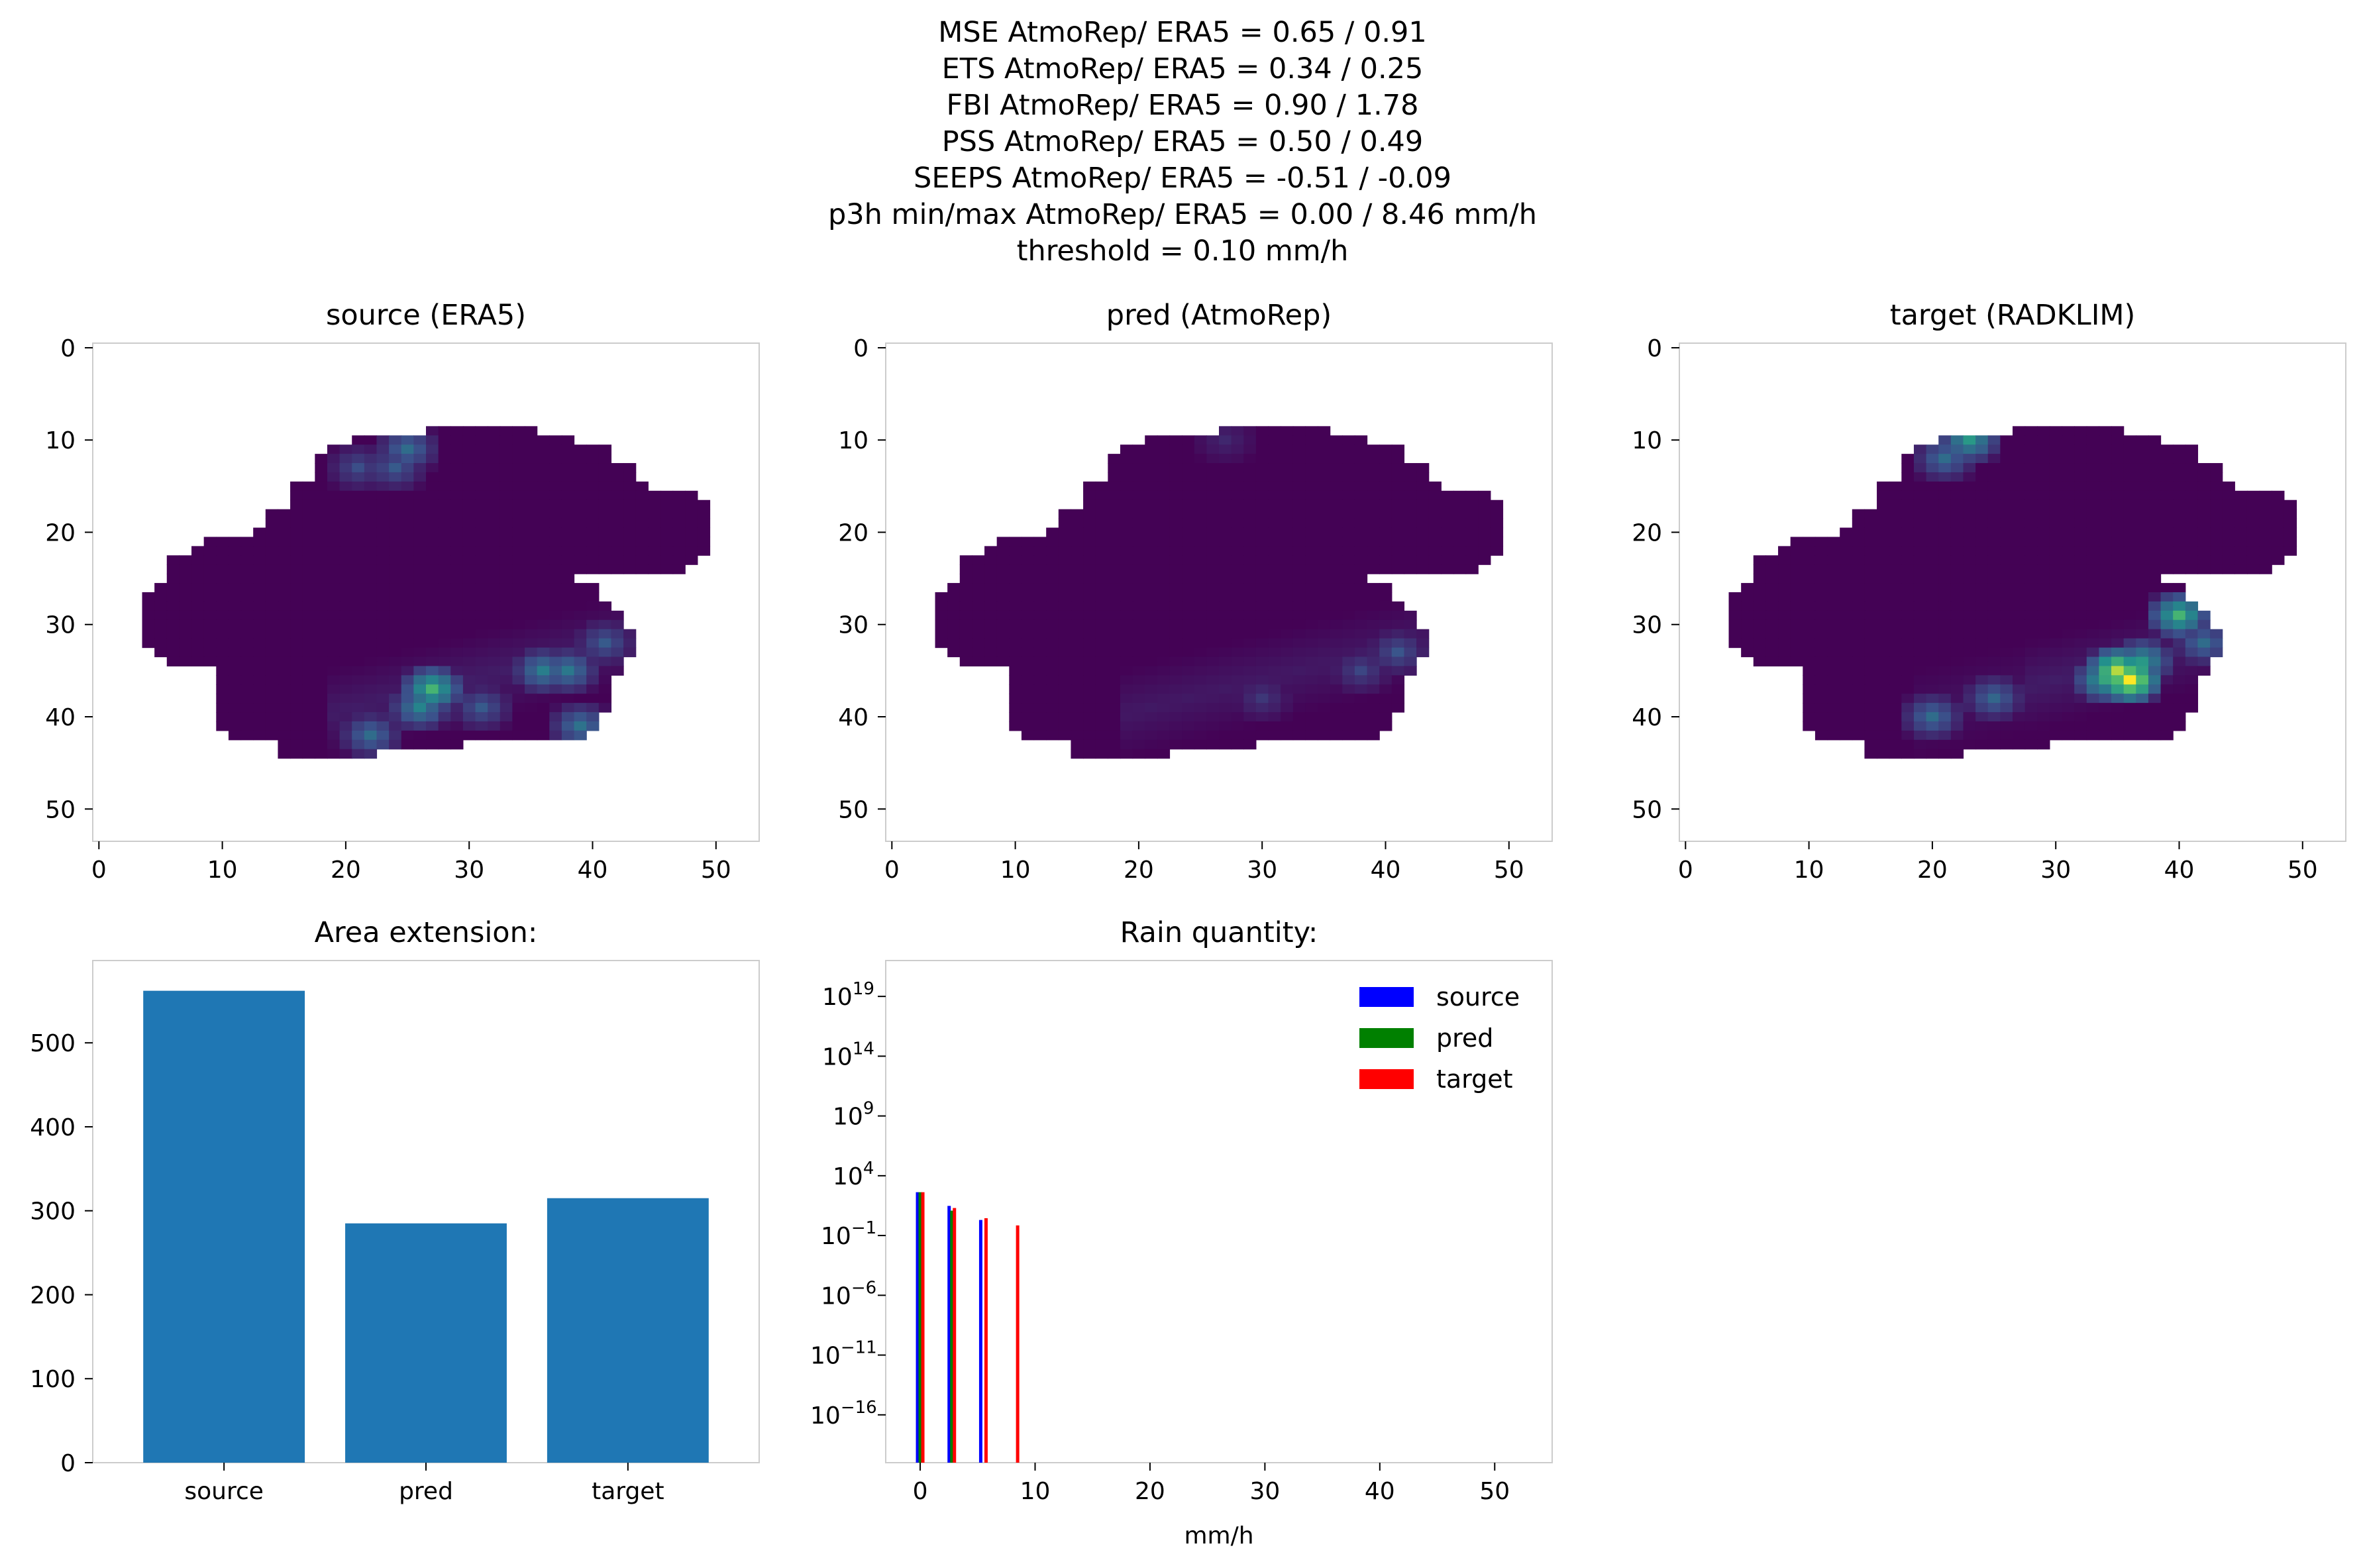  Describe the element at coordinates (848, 995) in the screenshot. I see `y-tick-label: 1019` at that location.